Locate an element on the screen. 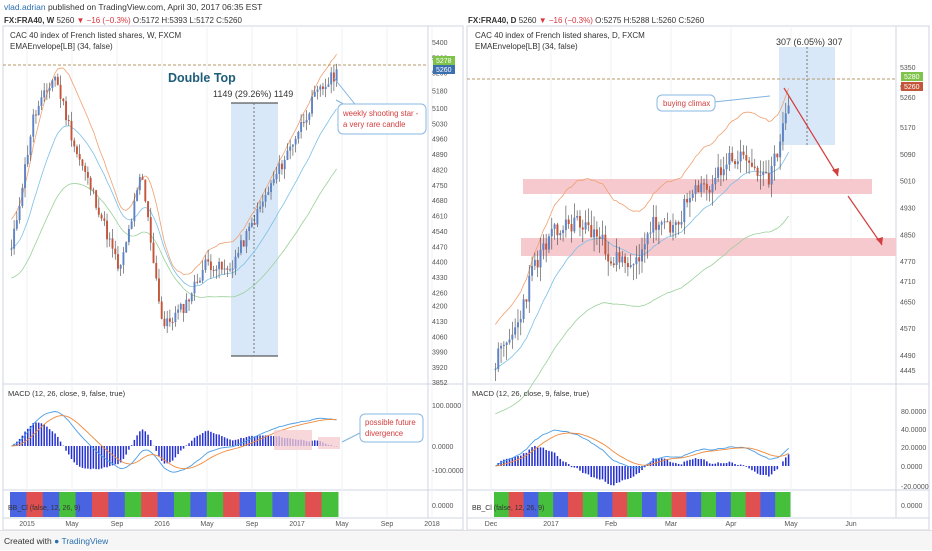  right-high: H:5288 is located at coordinates (636, 20).